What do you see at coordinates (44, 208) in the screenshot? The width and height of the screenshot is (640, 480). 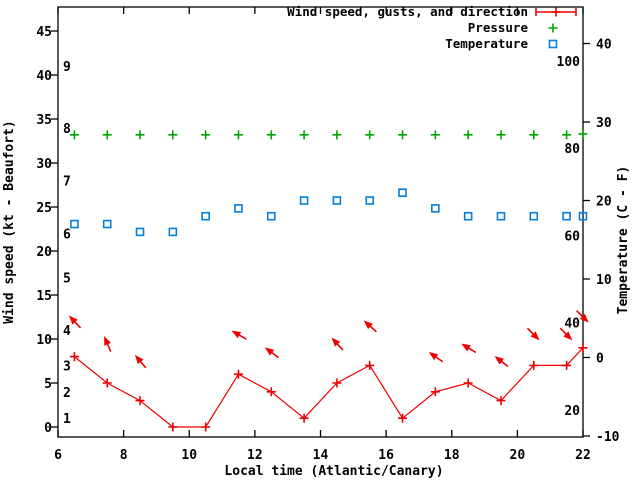 I see `wind-tick-label: 25` at bounding box center [44, 208].